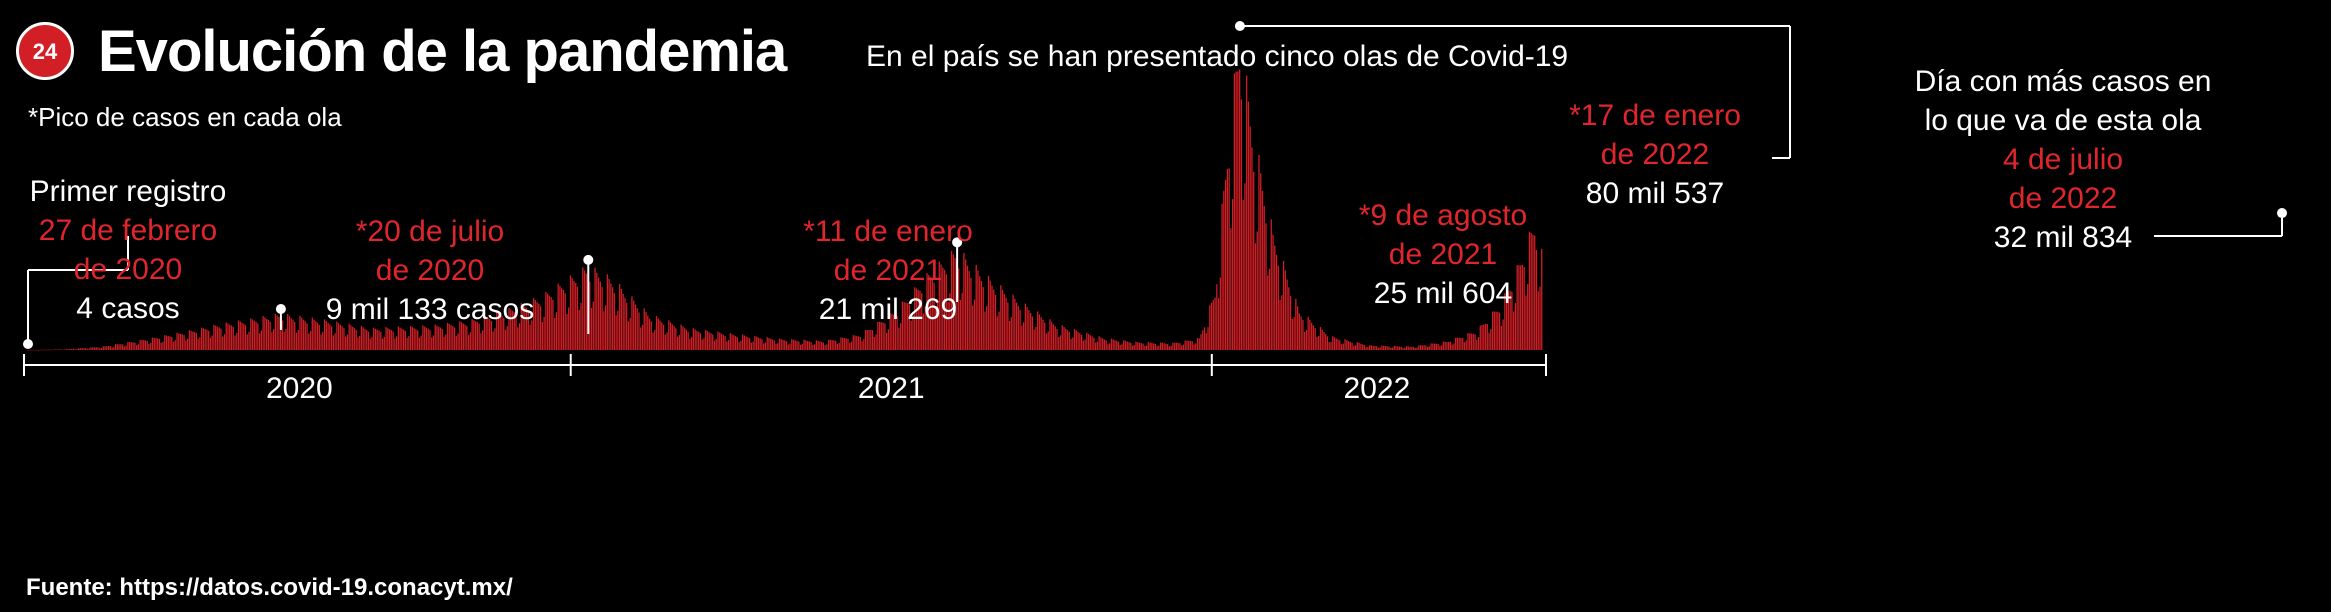 The height and width of the screenshot is (612, 2331). I want to click on annotation-wave3-value: 25 mil 604, so click(1443, 293).